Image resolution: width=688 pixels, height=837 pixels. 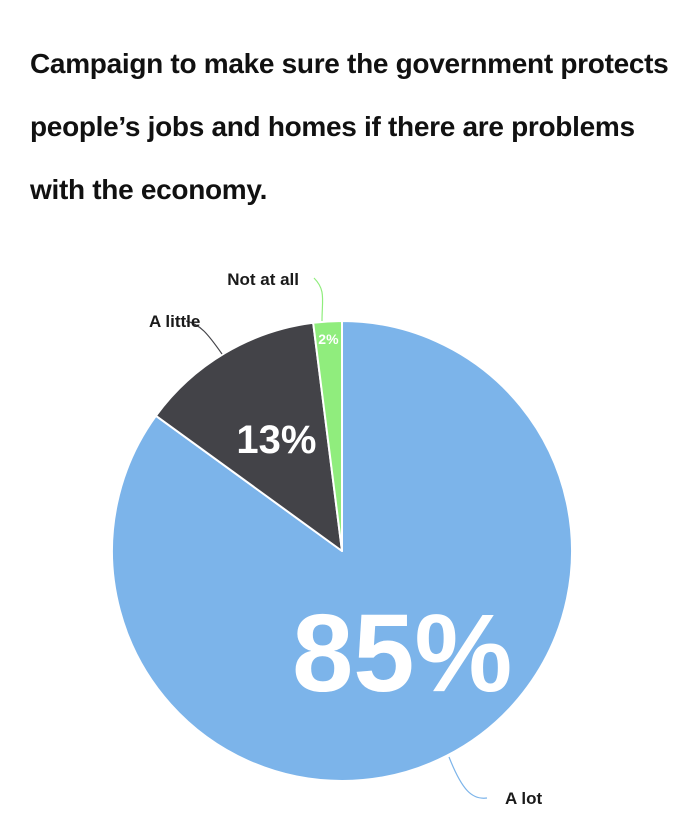 I want to click on pie-slice-a-little, so click(x=248, y=436).